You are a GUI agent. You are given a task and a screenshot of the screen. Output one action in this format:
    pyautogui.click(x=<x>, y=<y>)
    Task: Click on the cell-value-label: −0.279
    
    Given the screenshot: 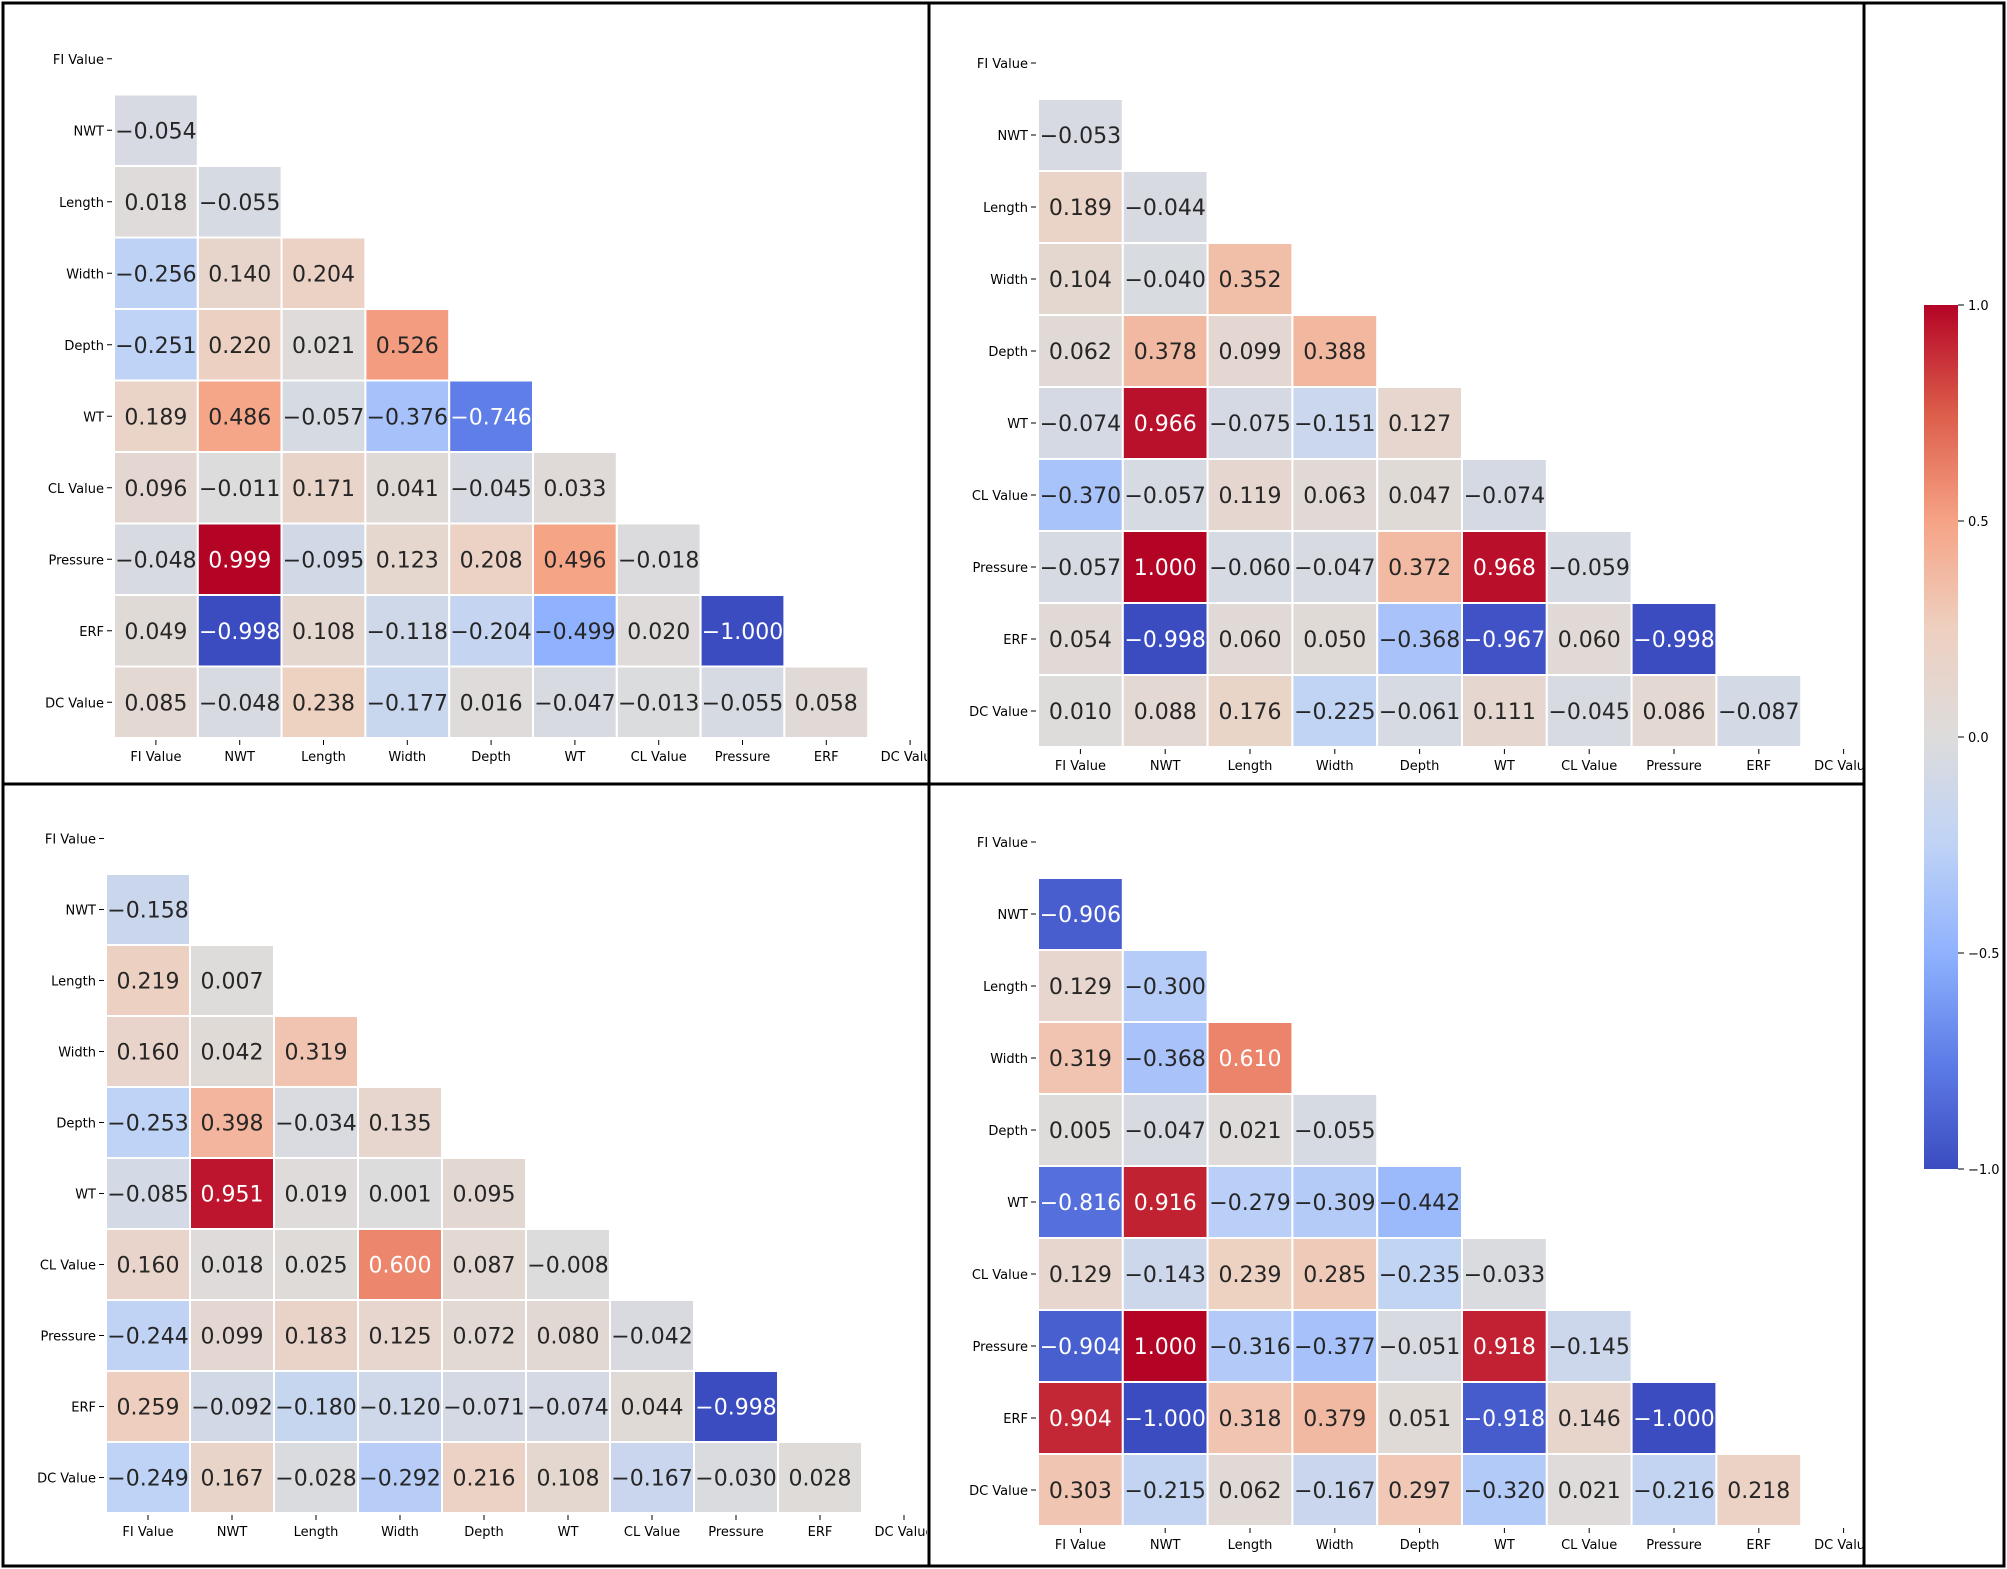 What is the action you would take?
    pyautogui.click(x=1249, y=1203)
    